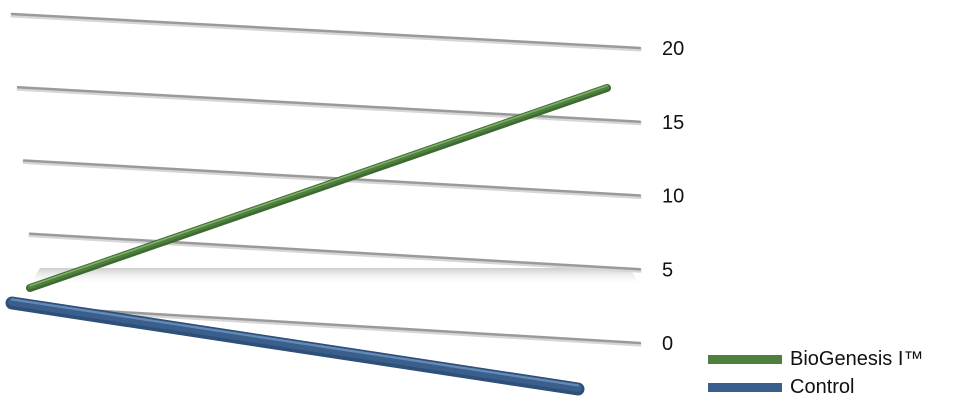  I want to click on legend-label-control: Control, so click(822, 386).